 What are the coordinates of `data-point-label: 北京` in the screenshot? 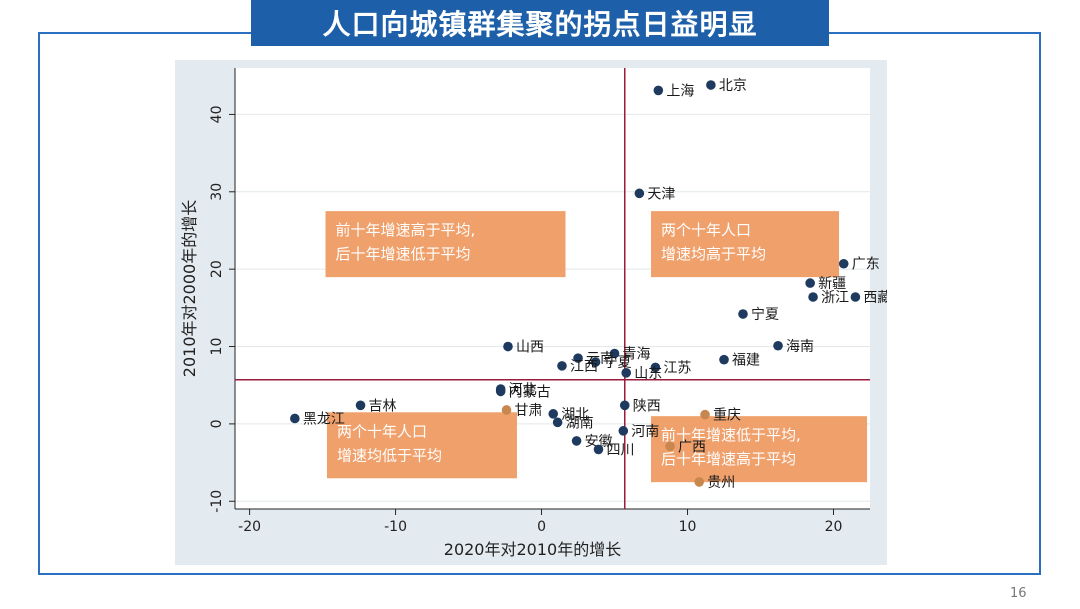 It's located at (733, 86).